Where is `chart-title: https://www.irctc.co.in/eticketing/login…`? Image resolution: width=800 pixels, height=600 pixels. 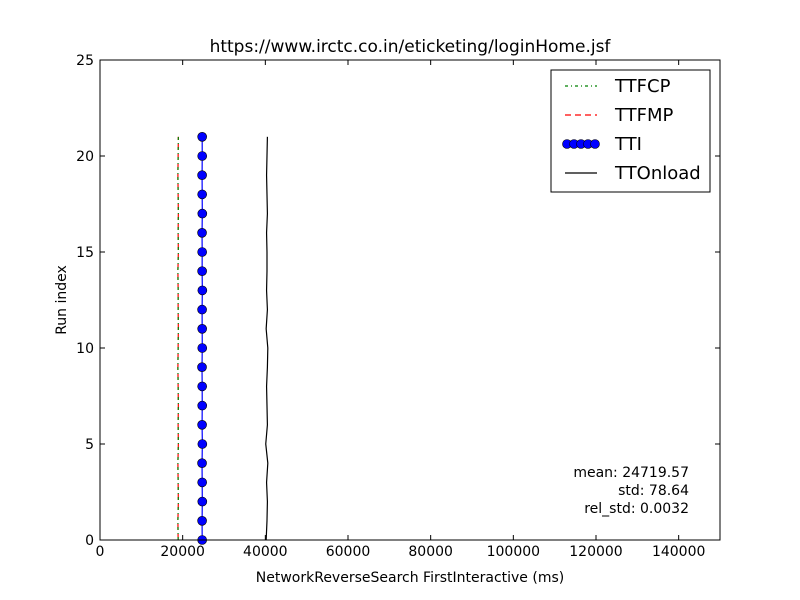 chart-title: https://www.irctc.co.in/eticketing/login… is located at coordinates (411, 47).